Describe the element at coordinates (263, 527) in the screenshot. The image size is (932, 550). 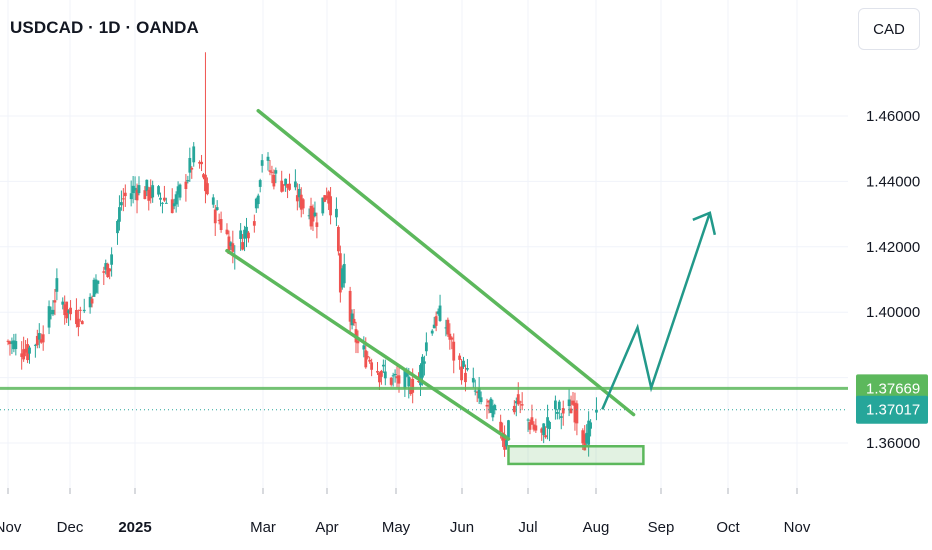
I see `x-tick-label: Mar` at that location.